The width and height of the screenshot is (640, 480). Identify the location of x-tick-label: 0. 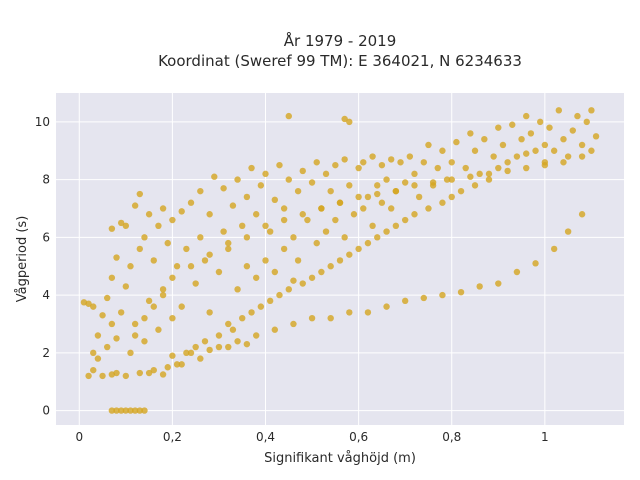
(79, 437).